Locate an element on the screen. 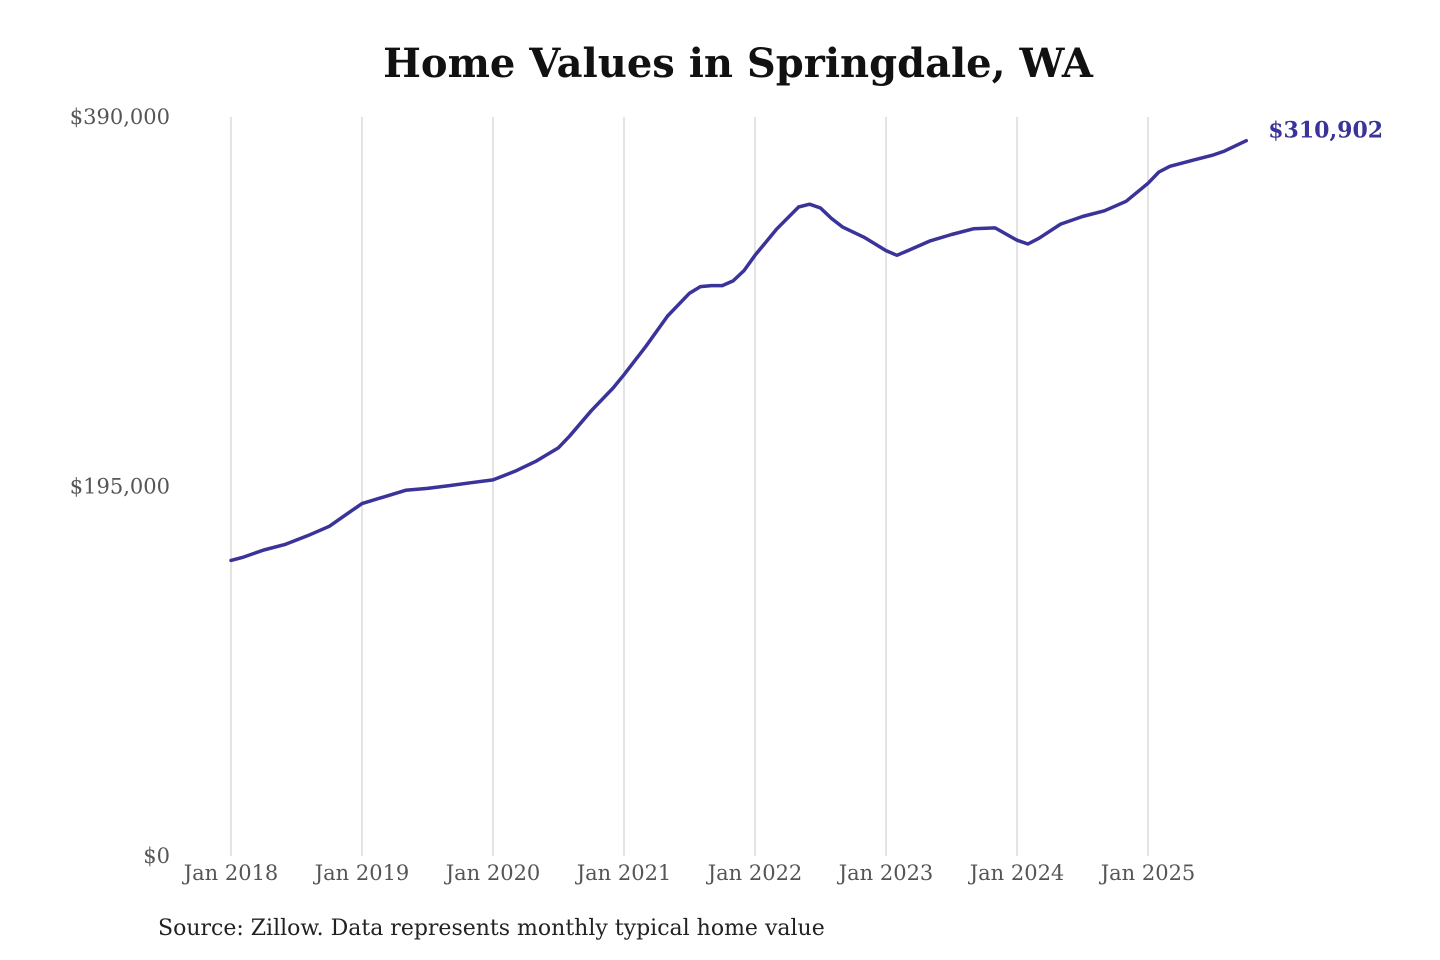 The image size is (1440, 960). x-tick-label: Jan 2020 is located at coordinates (492, 873).